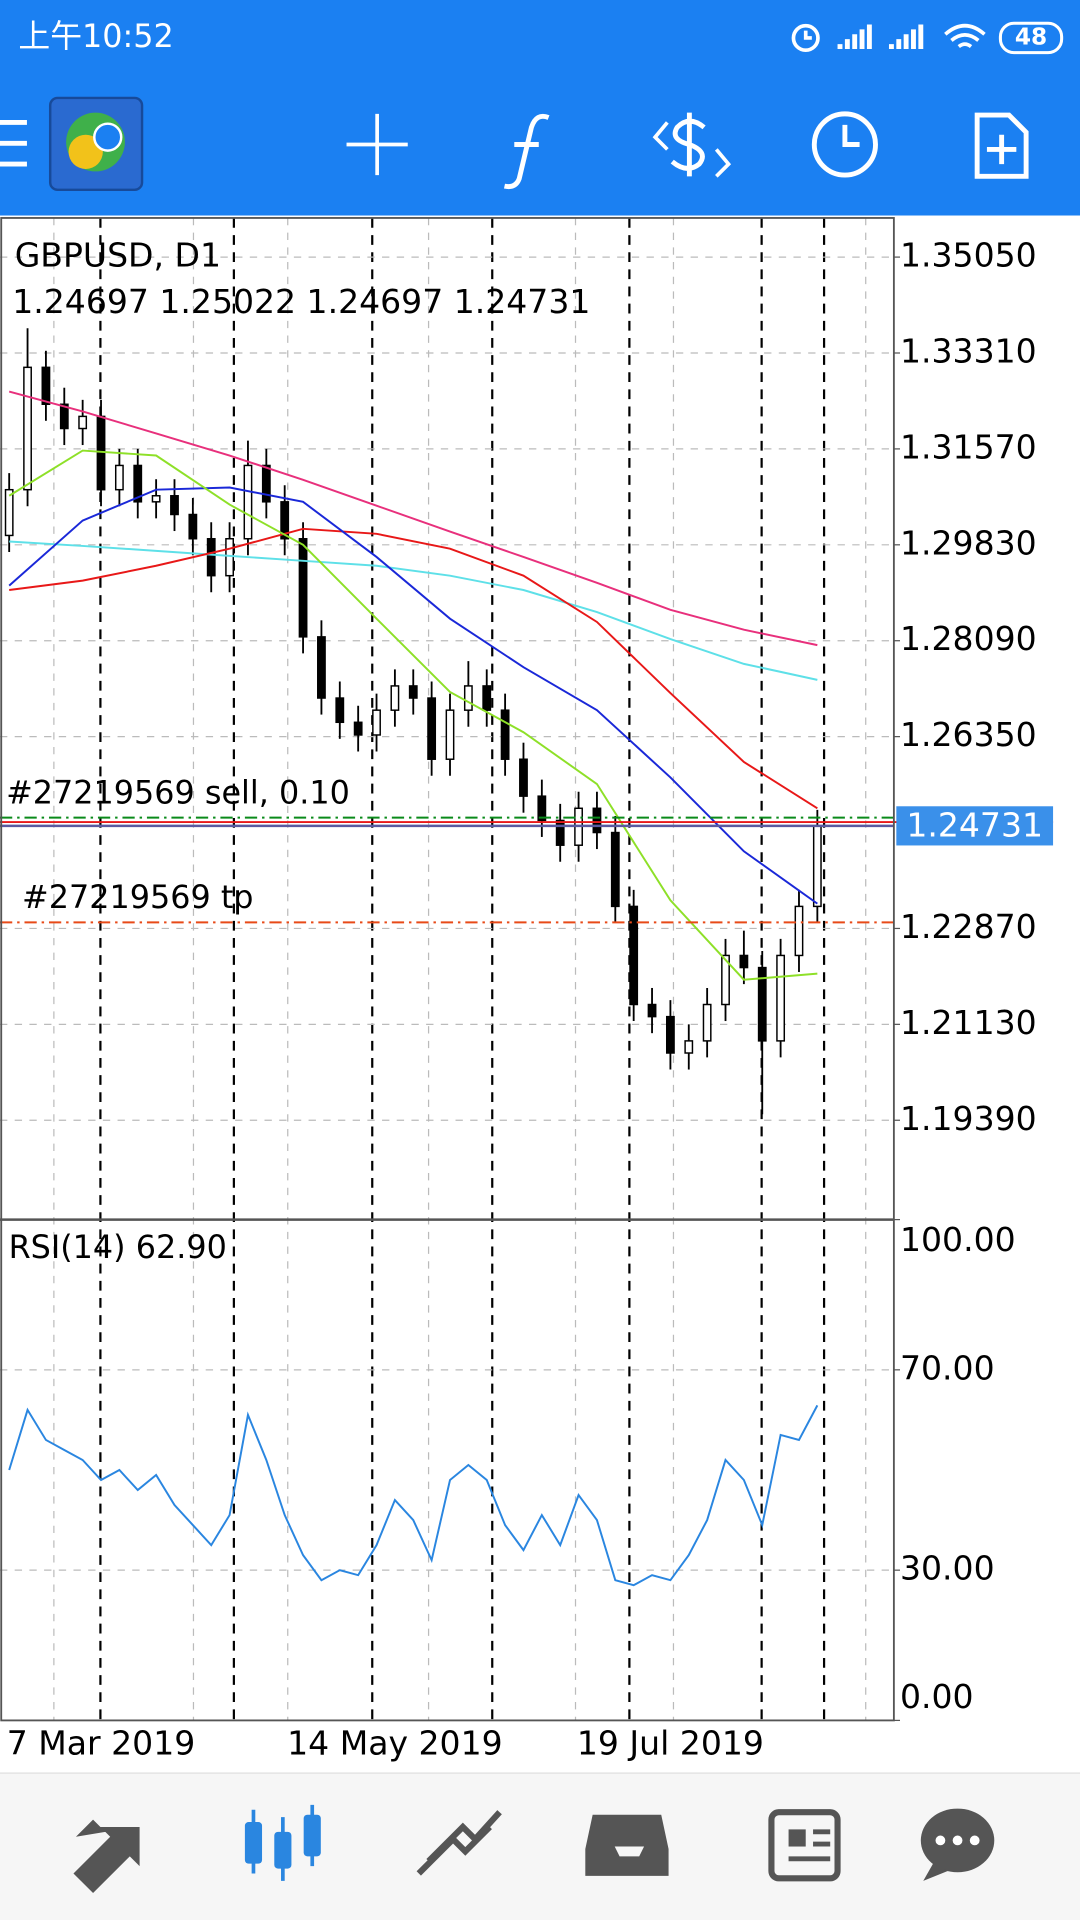  What do you see at coordinates (1031, 36) in the screenshot?
I see `battery-level: 48` at bounding box center [1031, 36].